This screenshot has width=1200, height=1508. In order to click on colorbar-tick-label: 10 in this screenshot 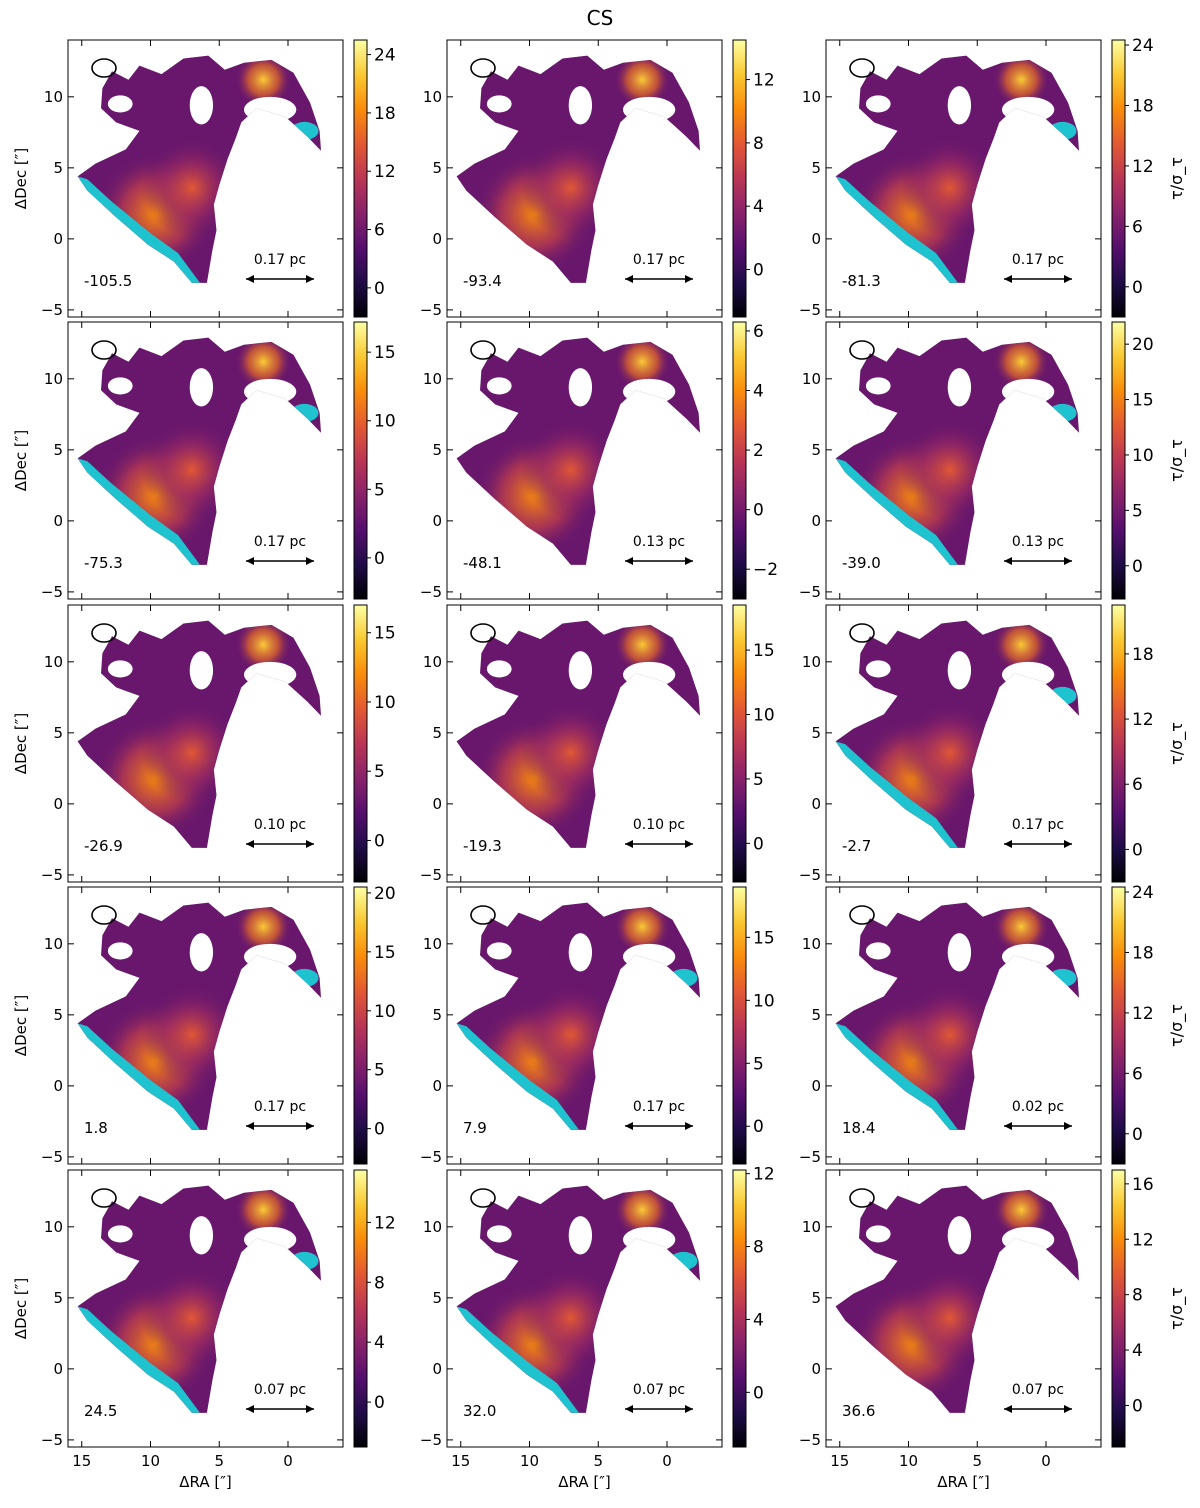, I will do `click(1143, 456)`.